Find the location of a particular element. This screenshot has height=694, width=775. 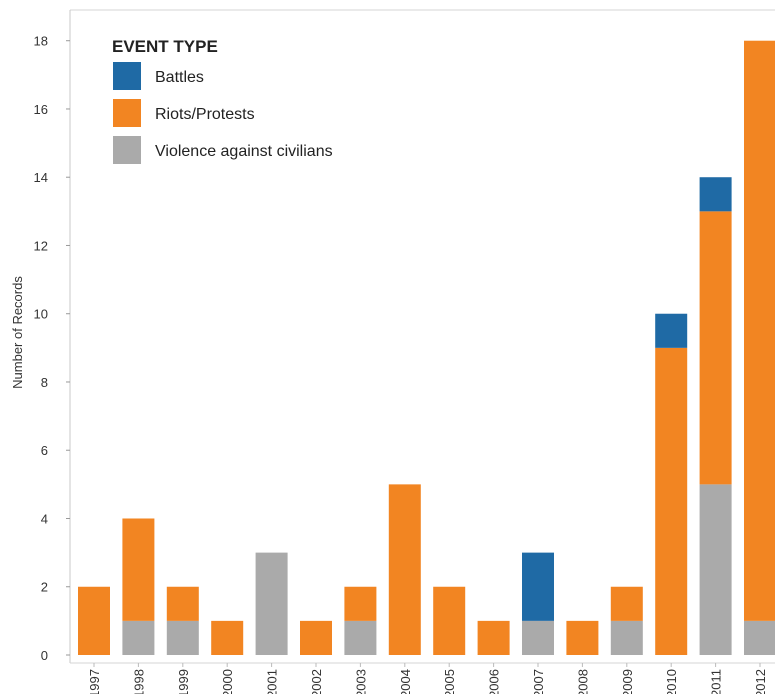

y-tick-label-0: 0 is located at coordinates (44, 655).